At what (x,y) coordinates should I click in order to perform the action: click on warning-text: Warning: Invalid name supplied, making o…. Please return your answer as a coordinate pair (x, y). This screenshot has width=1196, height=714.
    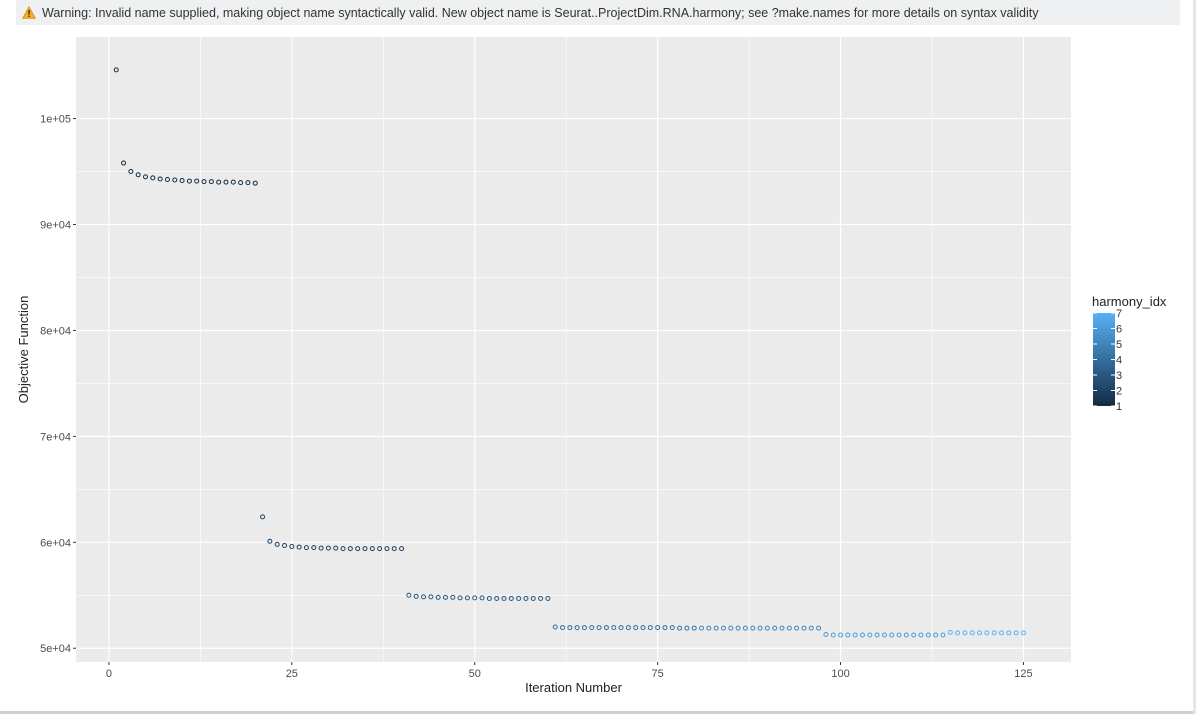
    Looking at the image, I should click on (540, 12).